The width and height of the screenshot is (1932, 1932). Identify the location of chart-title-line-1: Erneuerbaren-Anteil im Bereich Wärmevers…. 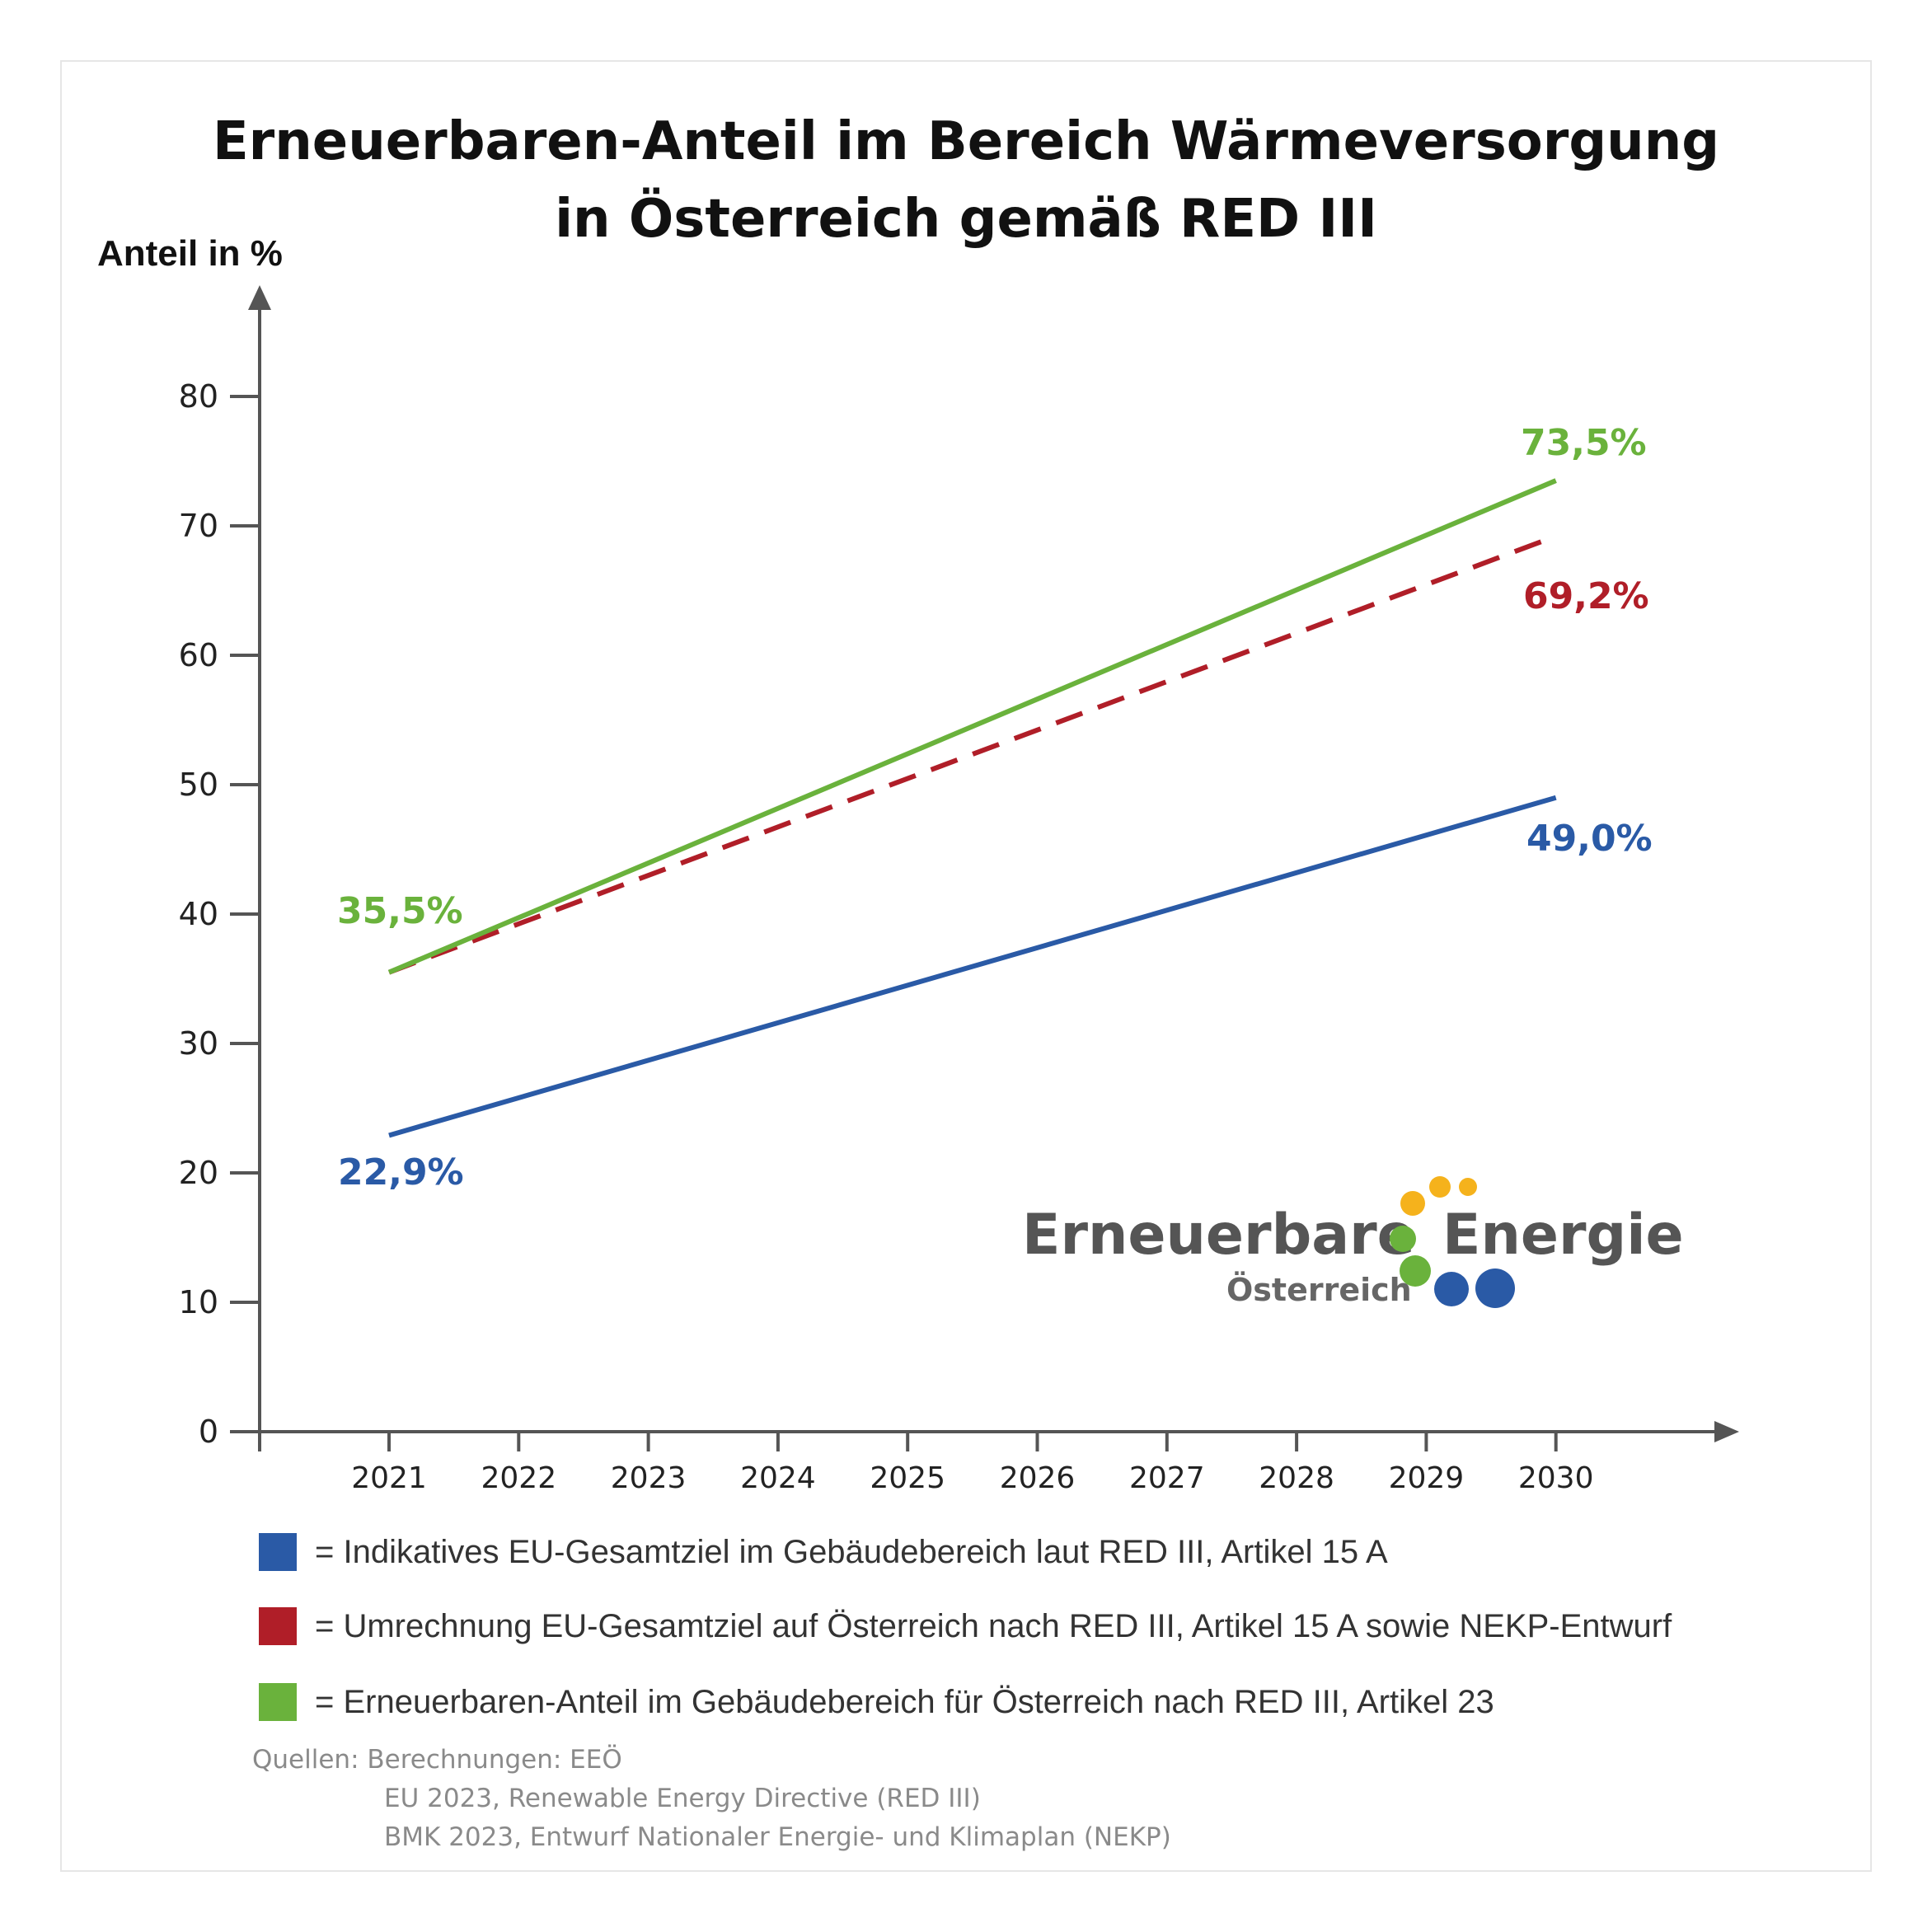
(966, 141).